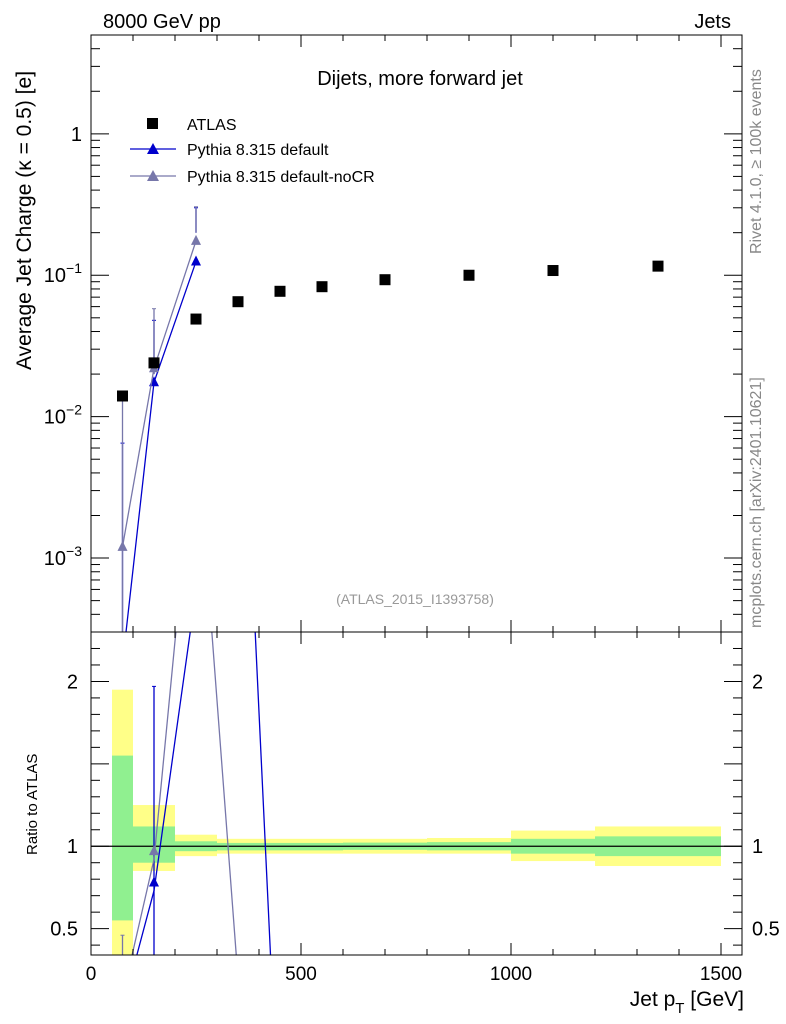 The height and width of the screenshot is (1024, 786). I want to click on y-tick-exponent: −3, so click(74, 551).